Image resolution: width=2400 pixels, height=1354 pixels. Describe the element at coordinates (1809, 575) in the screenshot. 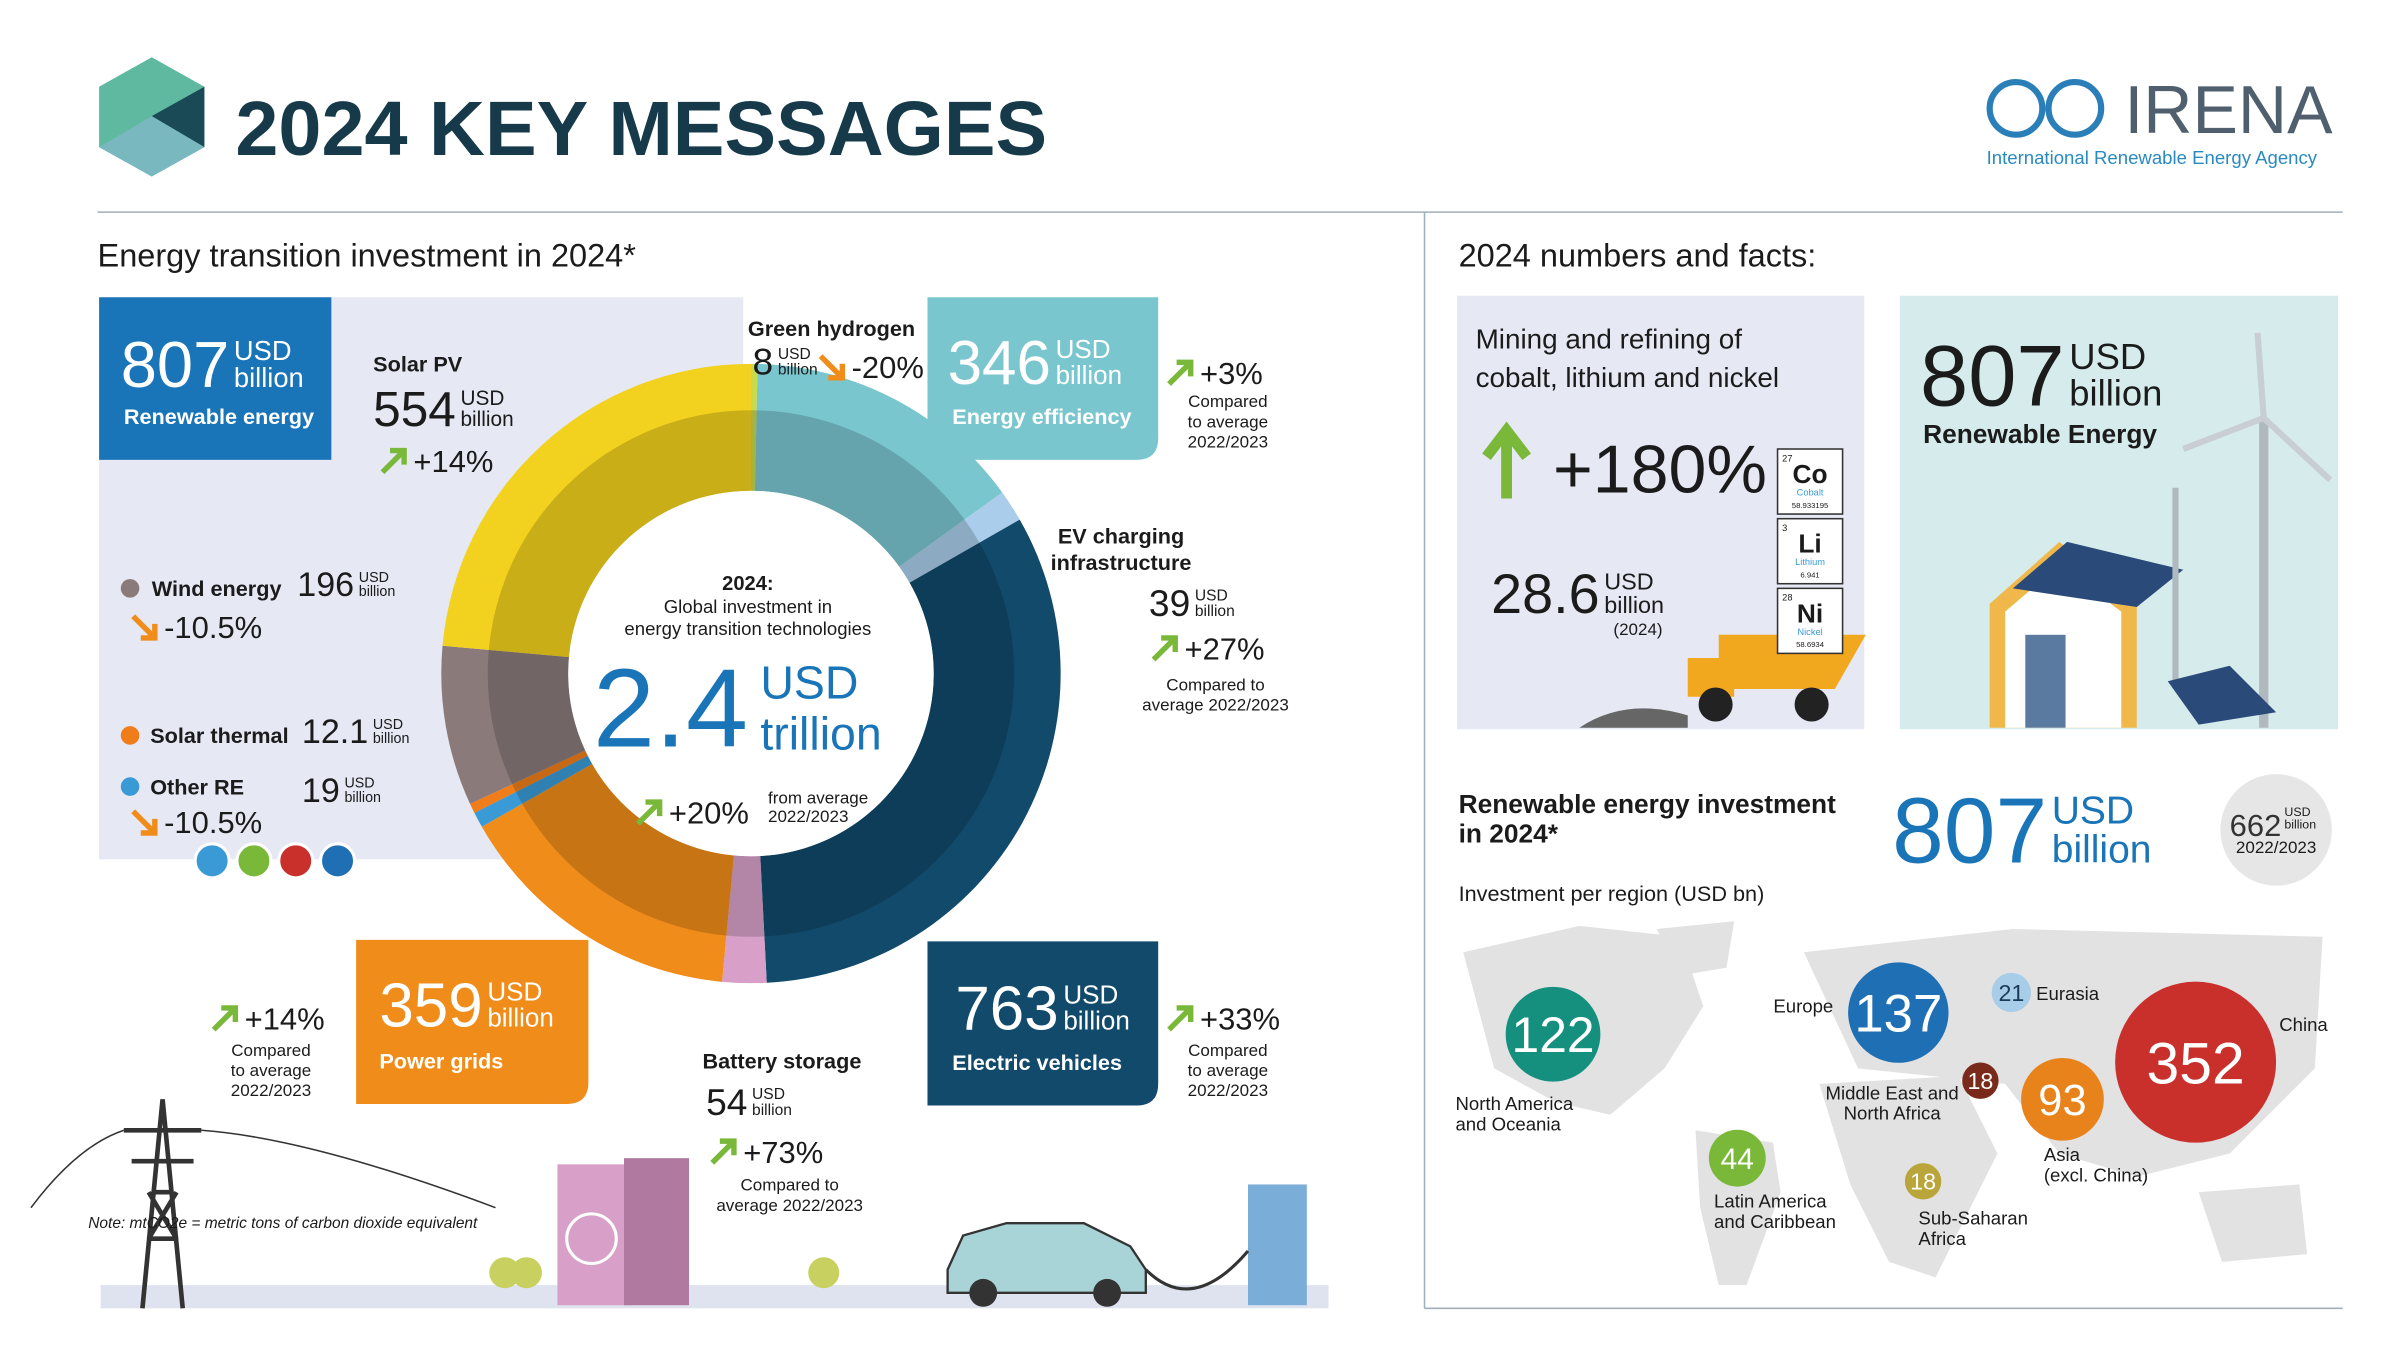

I see `element-mass: 6.941` at that location.